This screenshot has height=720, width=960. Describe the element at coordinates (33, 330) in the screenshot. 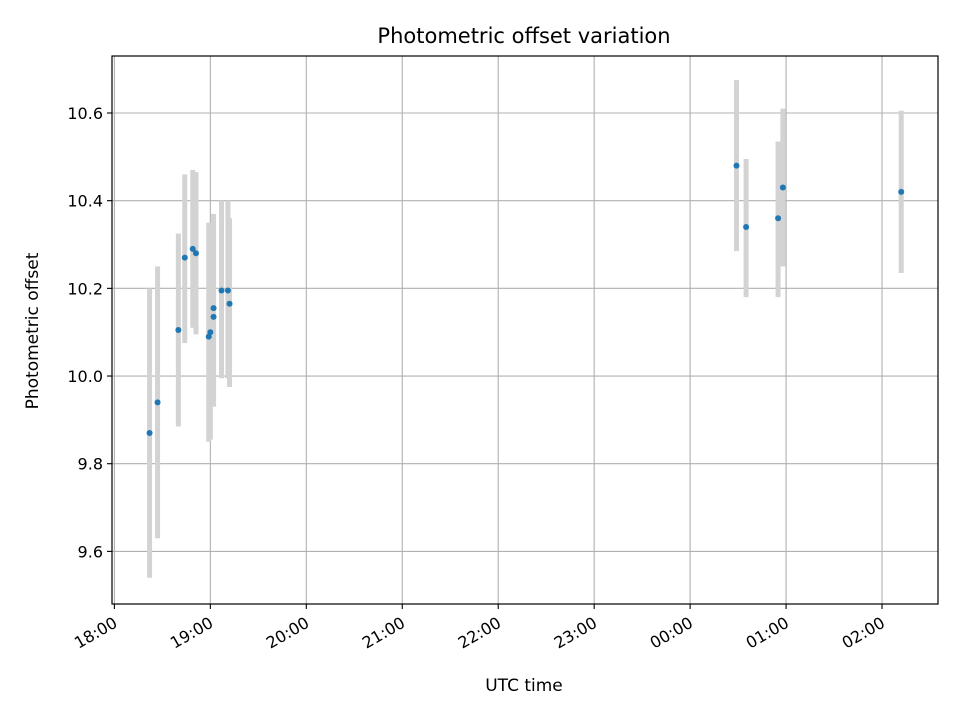

I see `y-axis-label: Photometric offset` at that location.